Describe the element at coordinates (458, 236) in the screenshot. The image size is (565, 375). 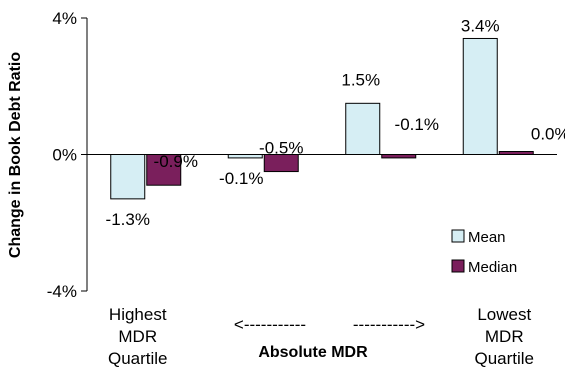
I see `legend-swatch-mean` at that location.